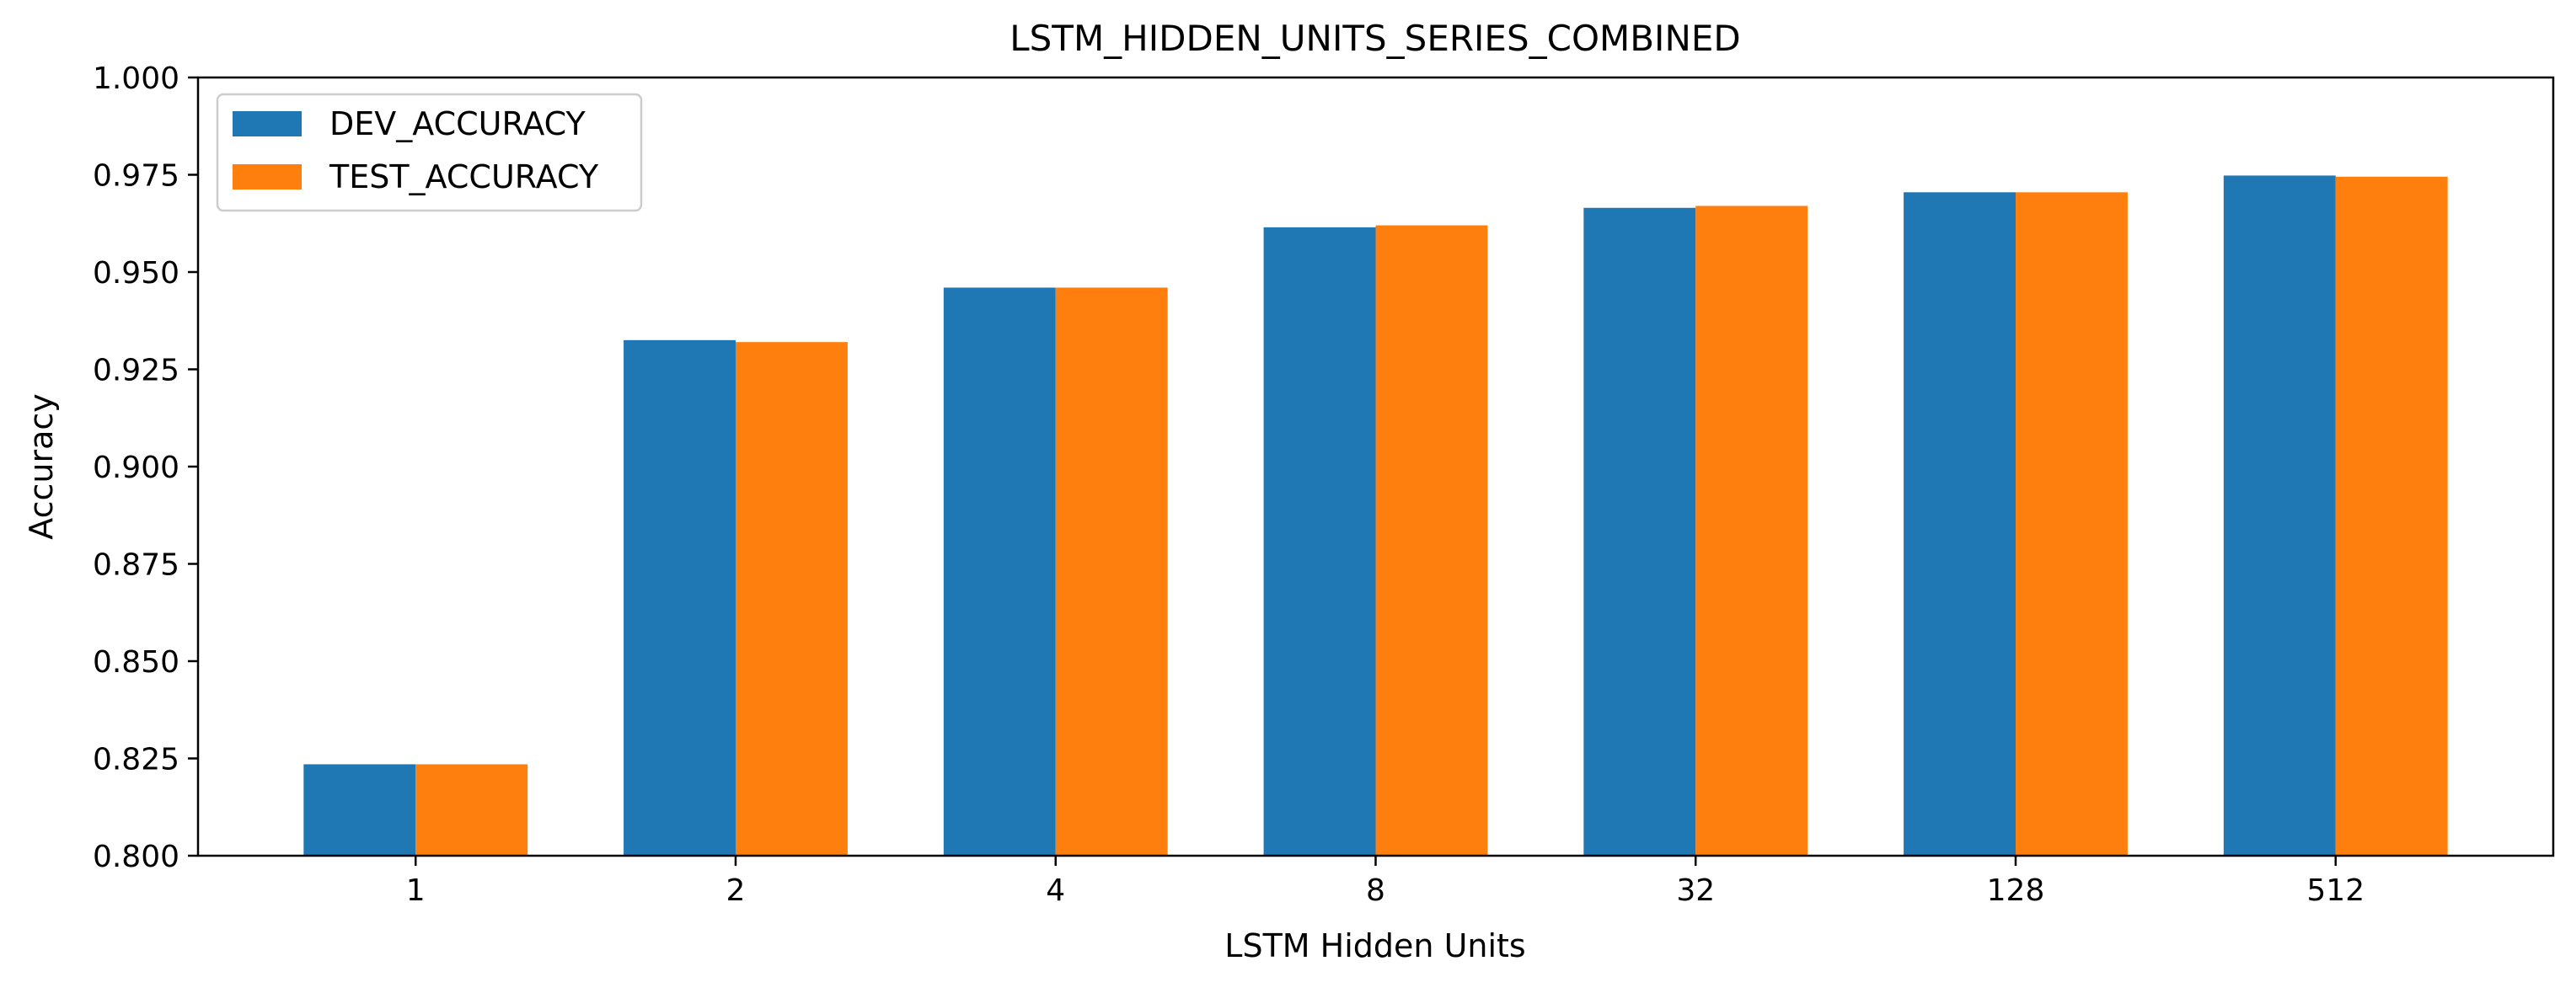 This screenshot has height=993, width=2576. I want to click on y-tick-label: 0.925, so click(136, 371).